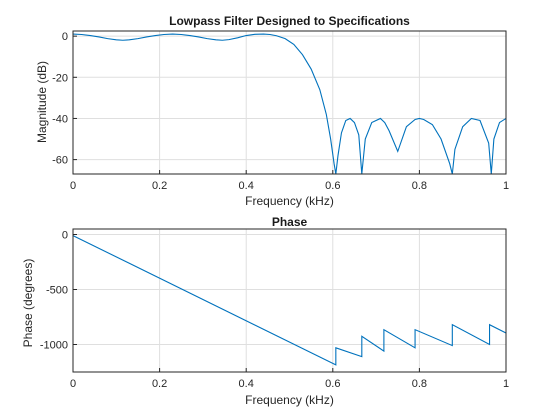 This screenshot has width=560, height=420. What do you see at coordinates (246, 186) in the screenshot?
I see `magnitude-x-tick-label: 0.4` at bounding box center [246, 186].